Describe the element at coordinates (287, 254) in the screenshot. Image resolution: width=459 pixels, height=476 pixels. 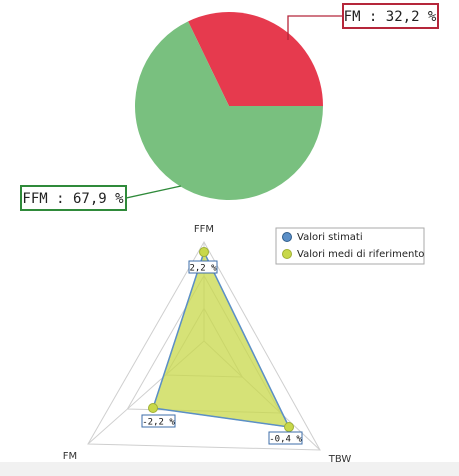
I see `legend-marker-reference-icon` at that location.